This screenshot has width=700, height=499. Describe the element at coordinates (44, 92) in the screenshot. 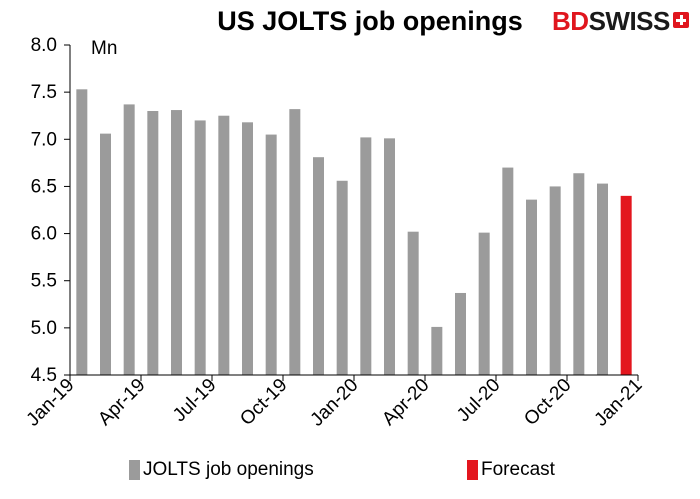

I see `y-tick-label: 7.5` at that location.